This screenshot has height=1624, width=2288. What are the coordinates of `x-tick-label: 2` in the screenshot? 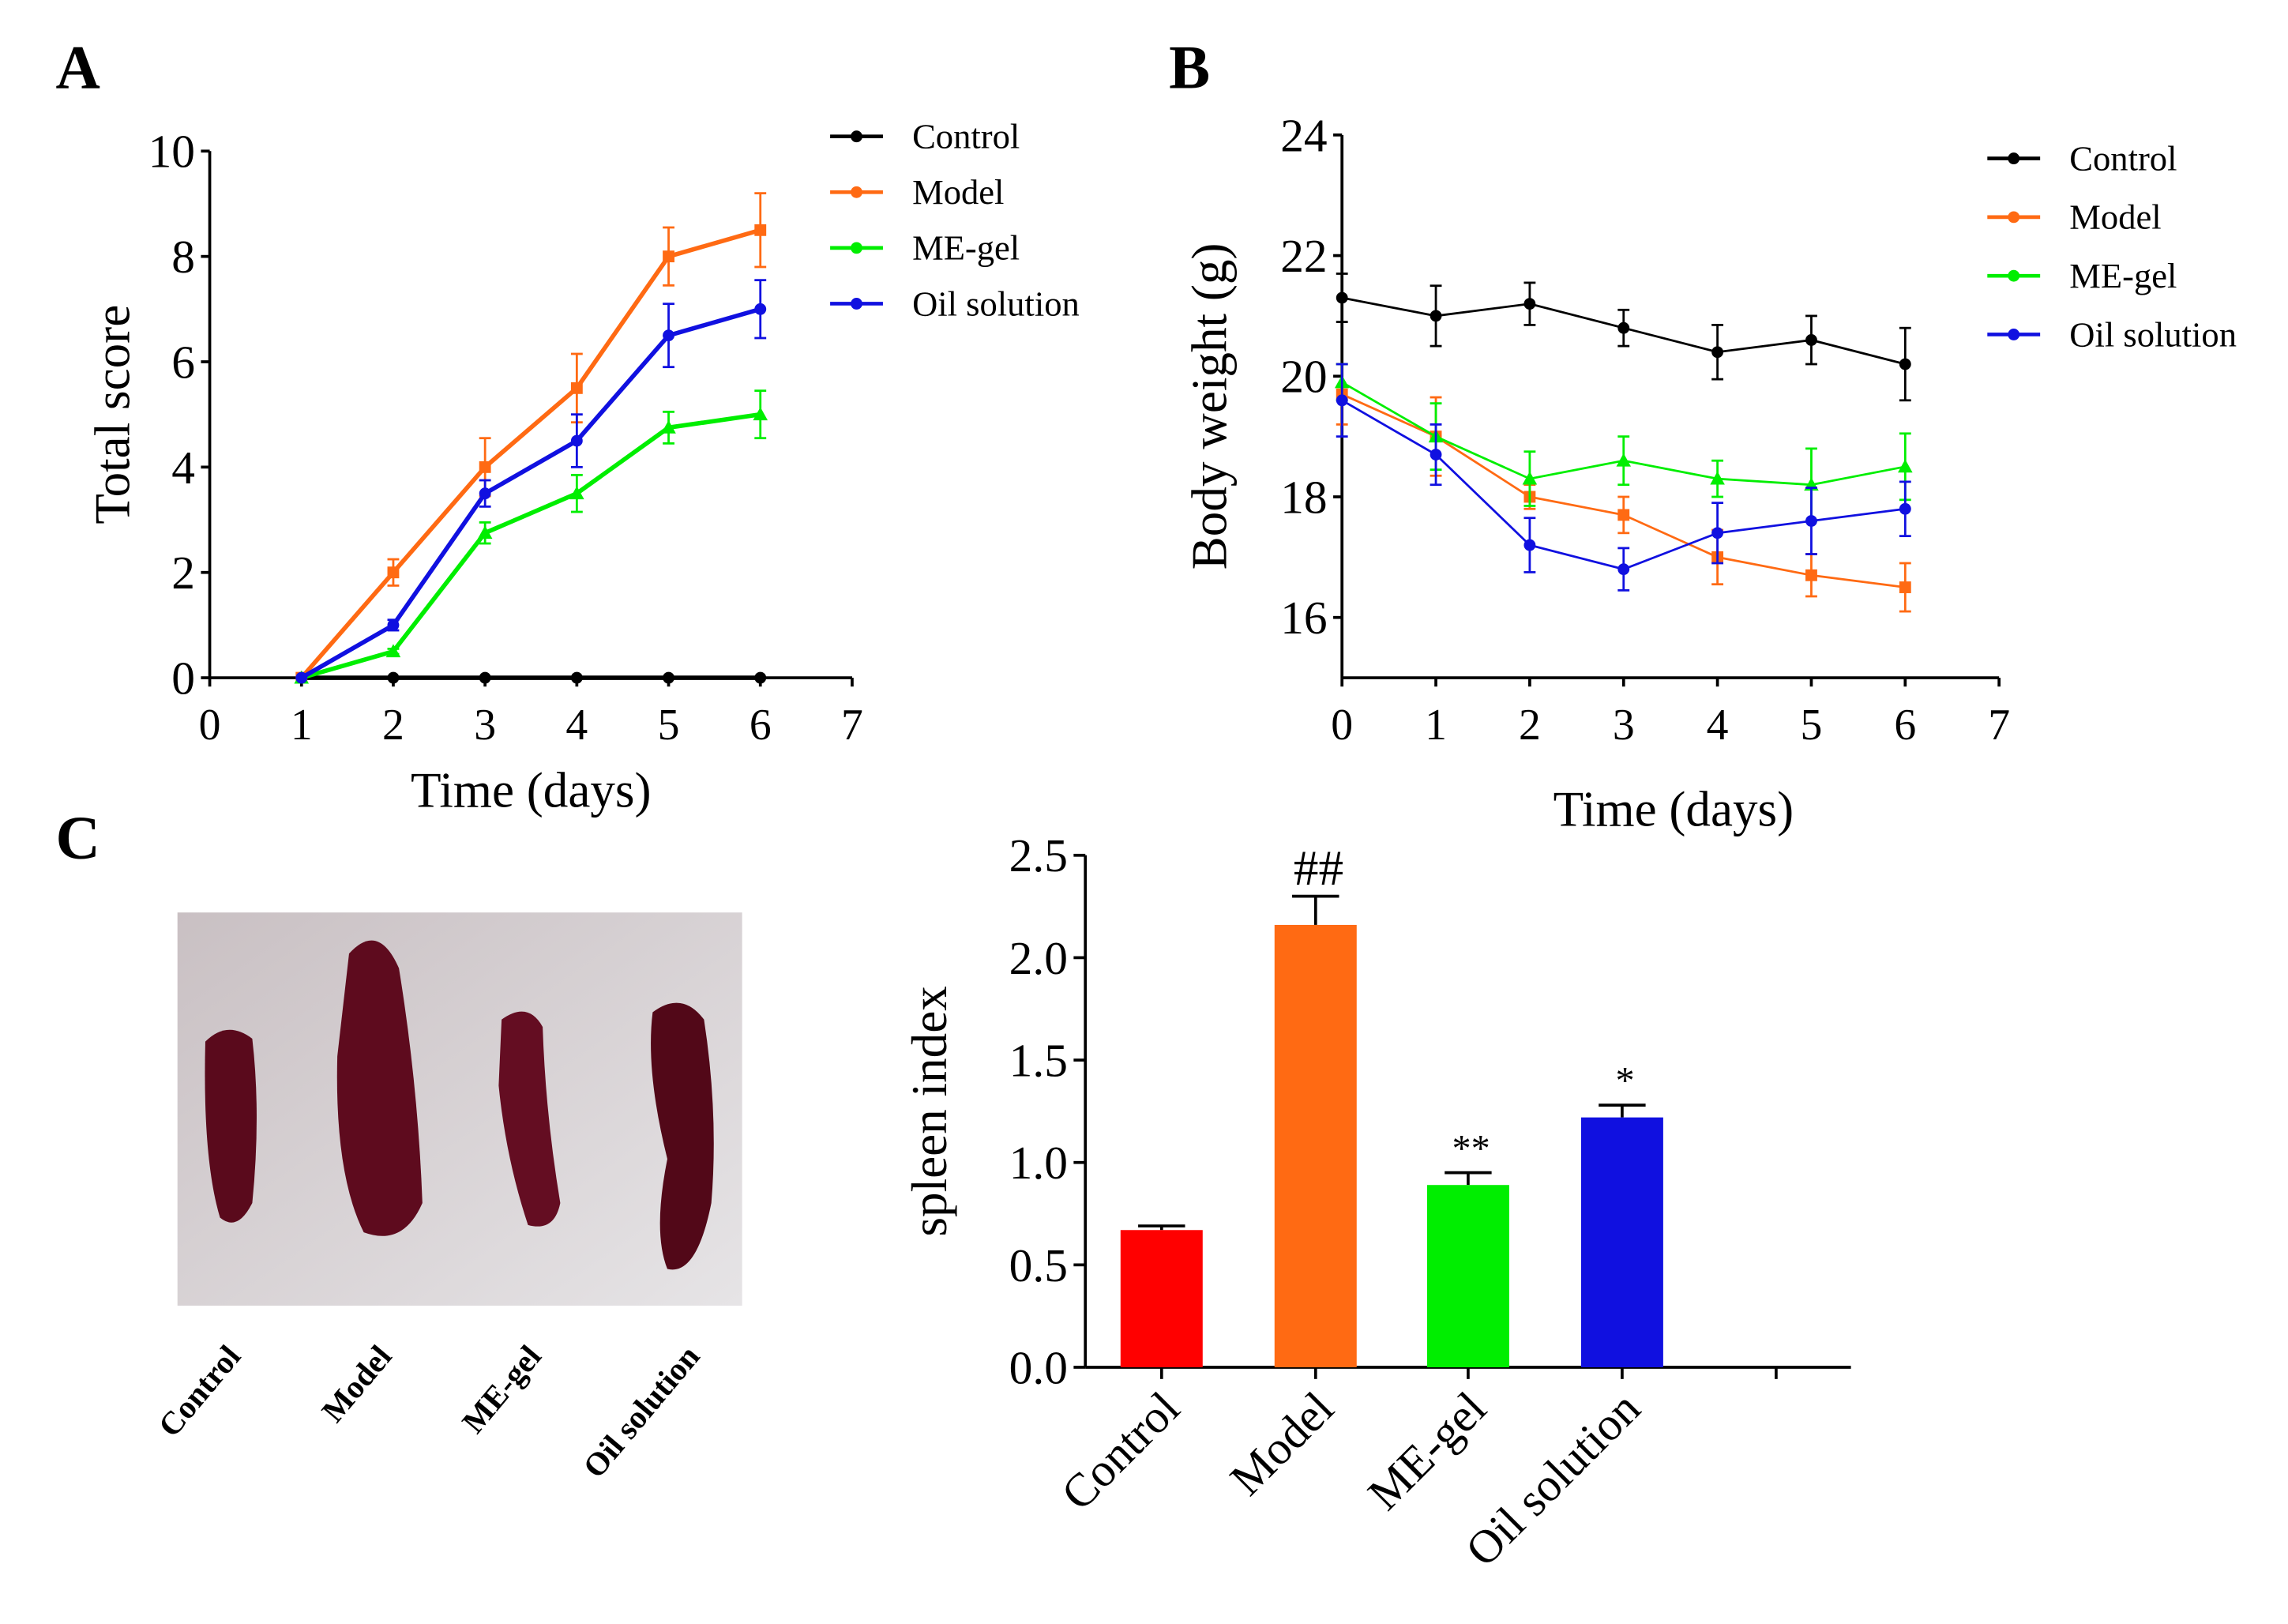 It's located at (1530, 725).